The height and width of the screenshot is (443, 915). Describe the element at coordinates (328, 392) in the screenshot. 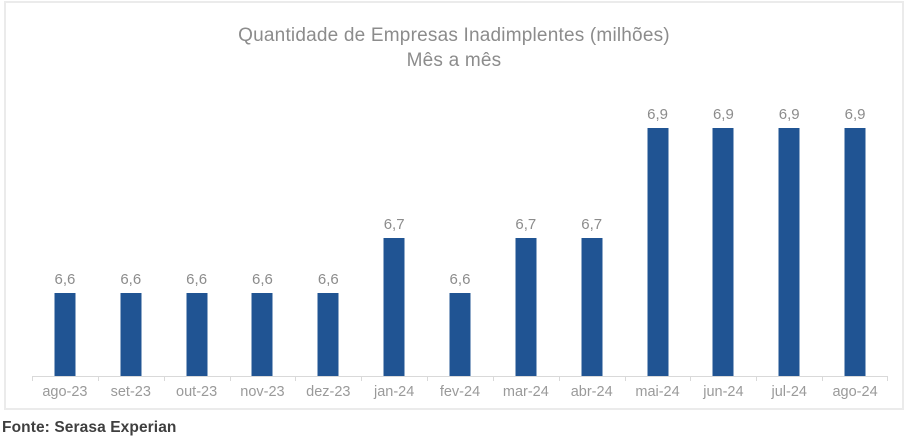

I see `x-axis-tick-label: dez-23` at that location.